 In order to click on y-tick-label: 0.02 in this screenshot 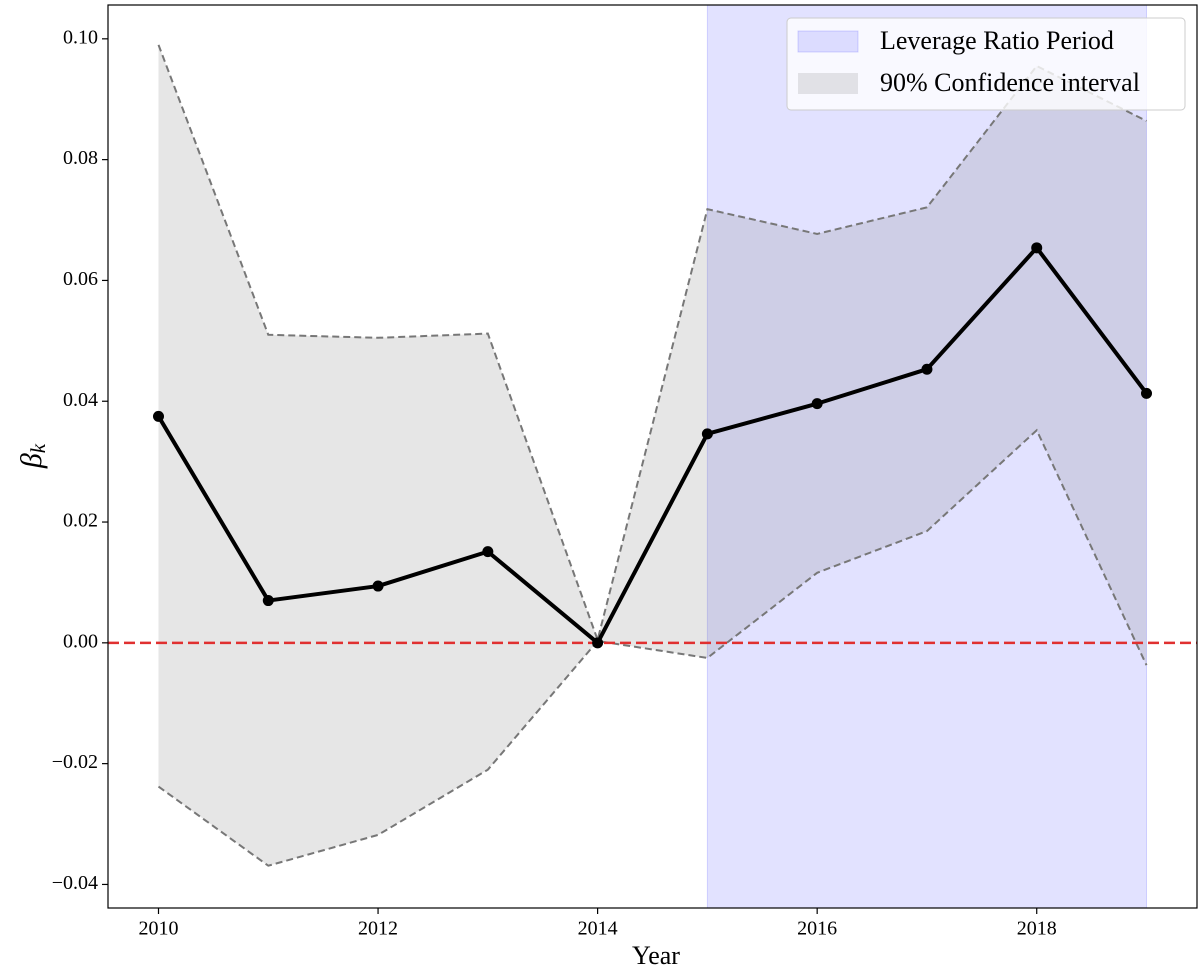, I will do `click(80, 521)`.